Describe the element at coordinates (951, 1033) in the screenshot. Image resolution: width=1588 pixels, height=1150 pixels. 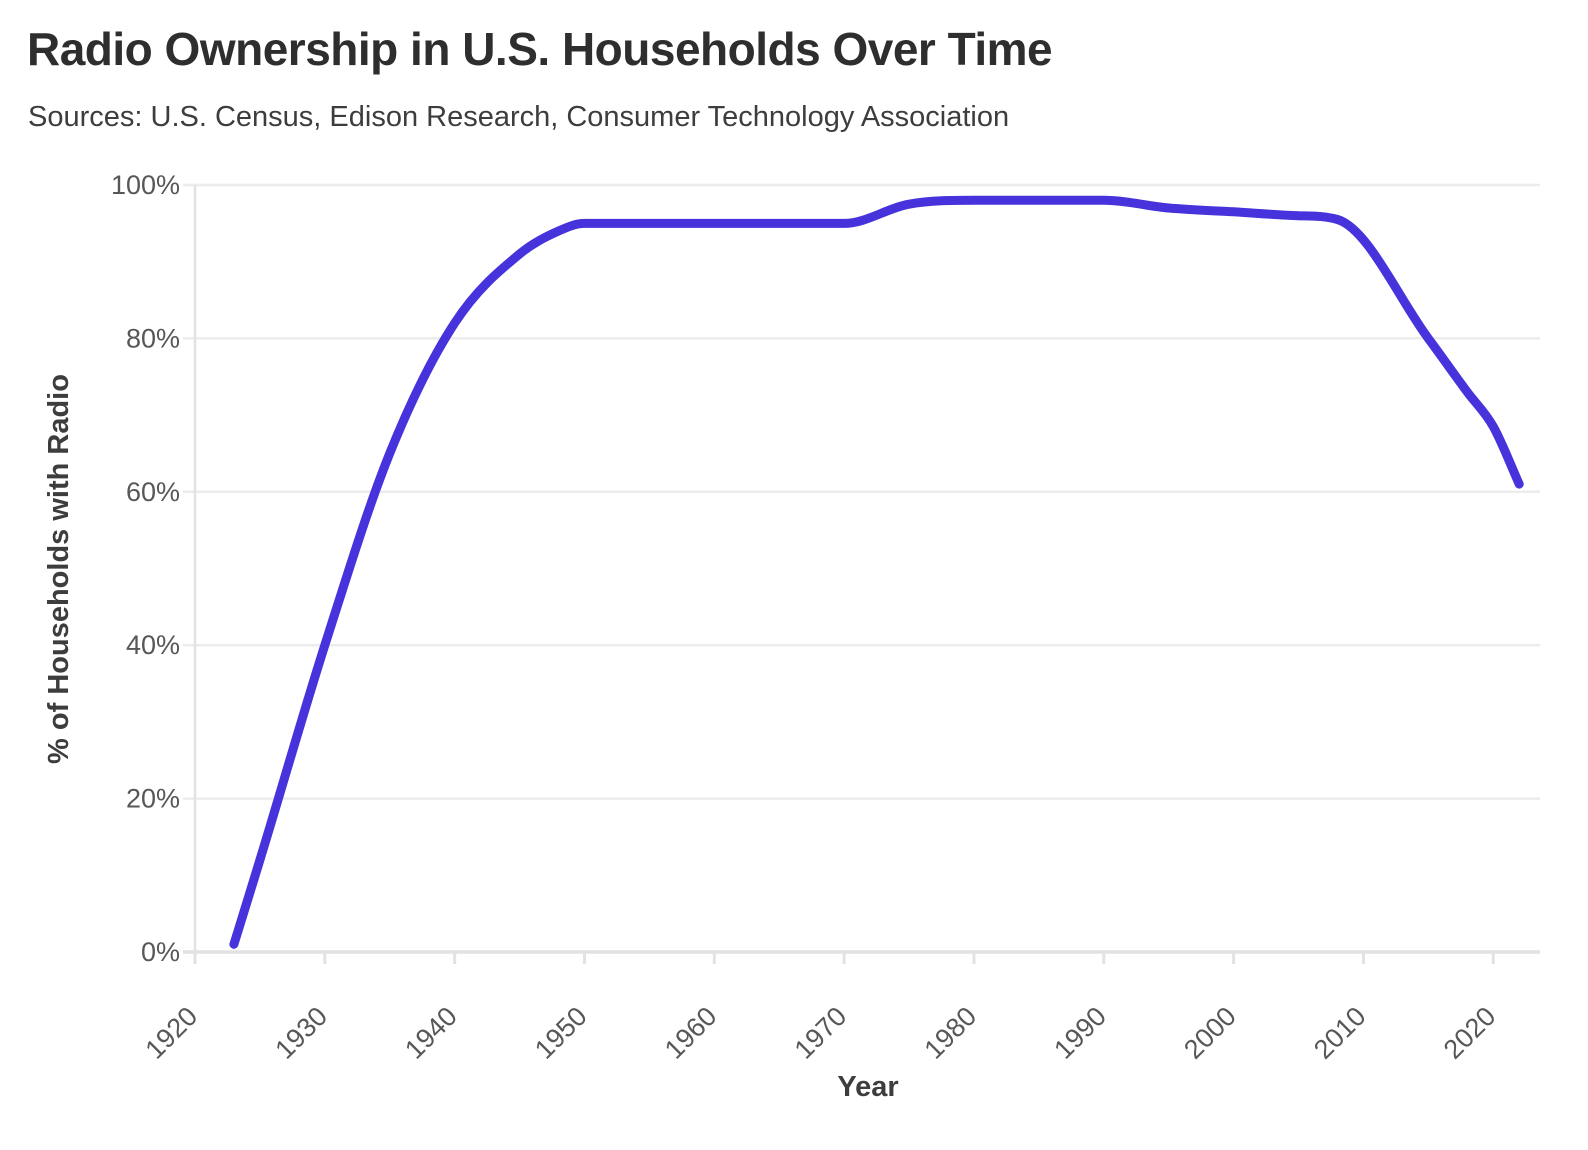
I see `x-tick-label: 1980` at that location.